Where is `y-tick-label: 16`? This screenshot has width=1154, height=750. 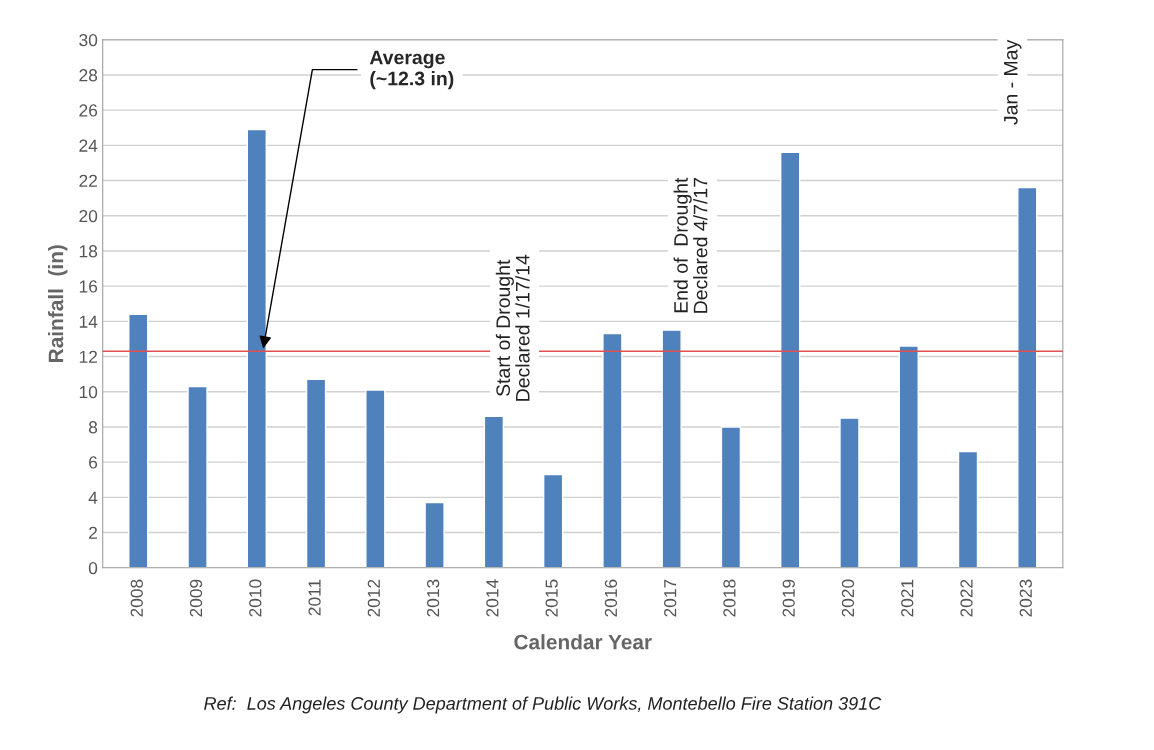
y-tick-label: 16 is located at coordinates (88, 286).